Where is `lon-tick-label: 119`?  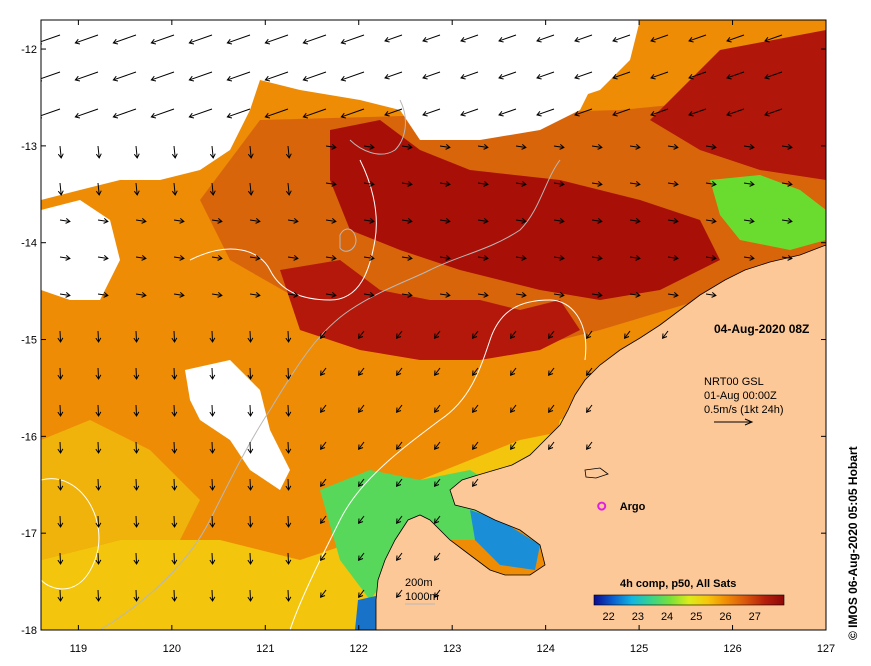
lon-tick-label: 119 is located at coordinates (79, 649).